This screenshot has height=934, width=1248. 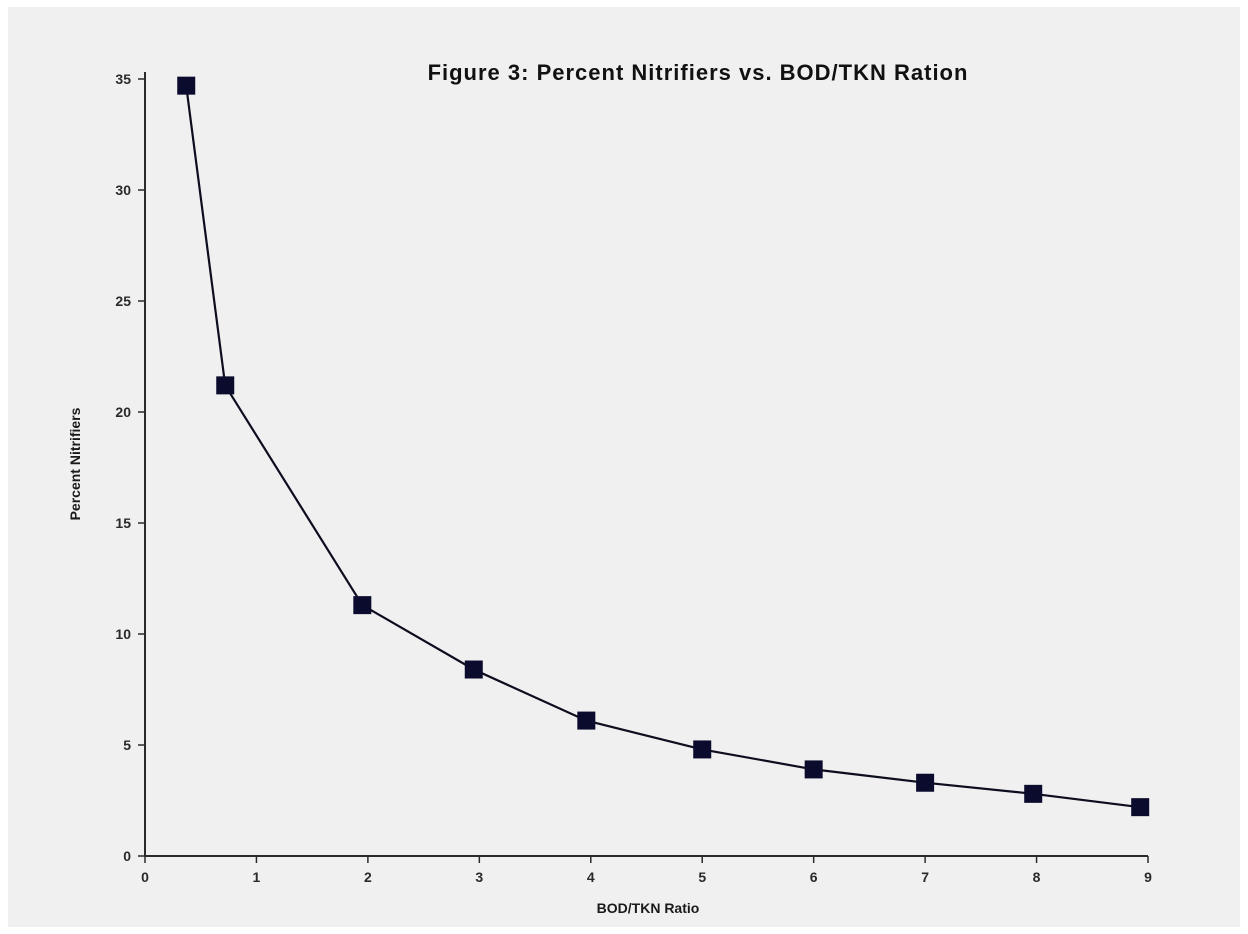 What do you see at coordinates (123, 79) in the screenshot?
I see `y-tick-label: 35` at bounding box center [123, 79].